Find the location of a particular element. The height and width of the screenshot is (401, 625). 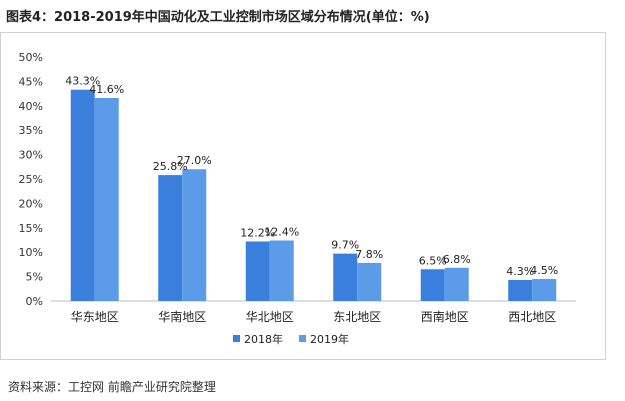

legend-label: 2018年 is located at coordinates (263, 339).